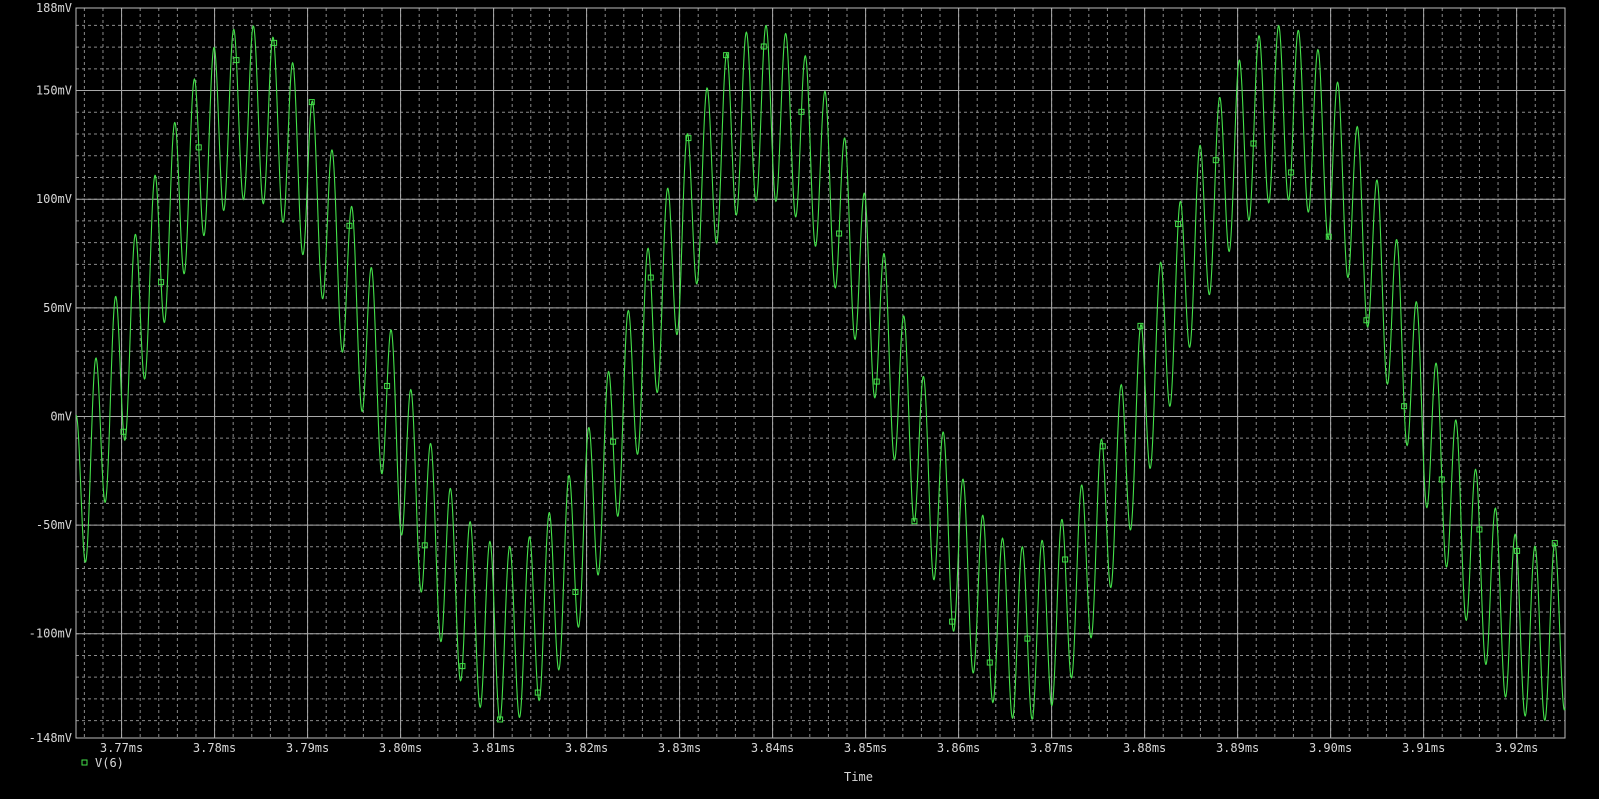  I want to click on legend-label: V(6), so click(109, 763).